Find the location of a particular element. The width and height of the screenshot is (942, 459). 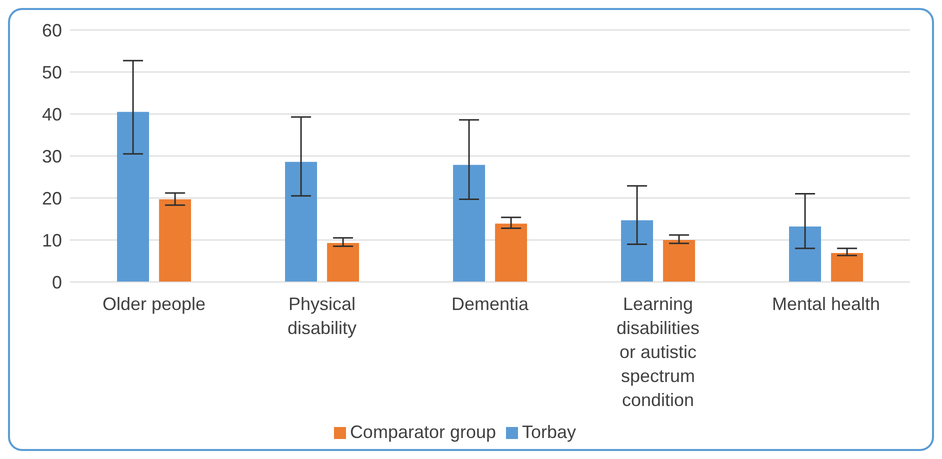

x-tick-label: Older people is located at coordinates (154, 304).